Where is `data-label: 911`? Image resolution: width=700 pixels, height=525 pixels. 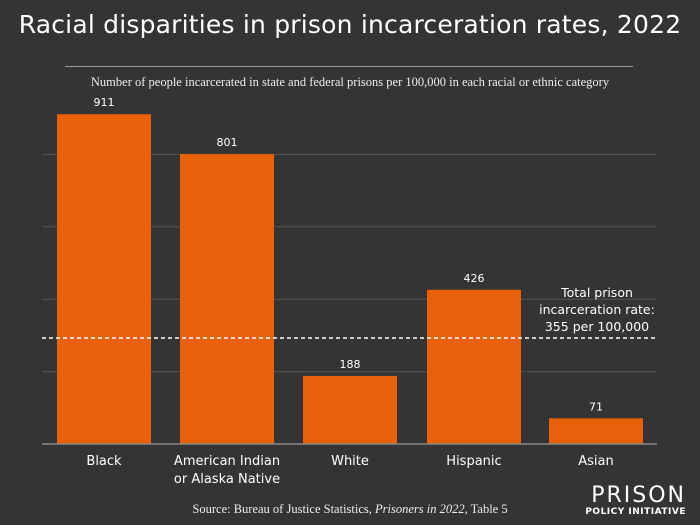 data-label: 911 is located at coordinates (104, 102).